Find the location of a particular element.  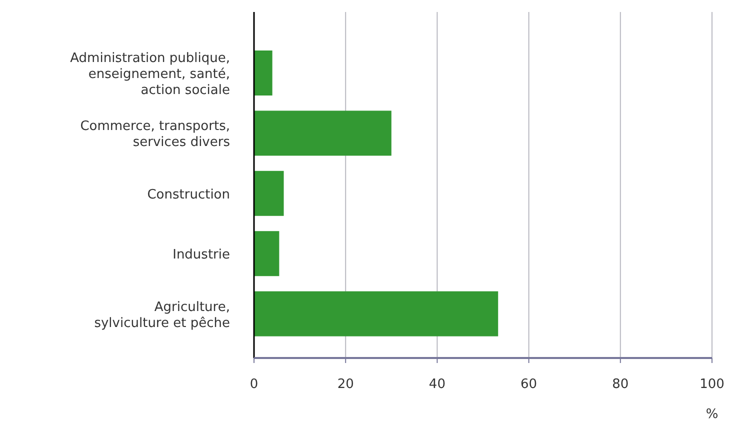

x-tick-label: 40 is located at coordinates (437, 384).